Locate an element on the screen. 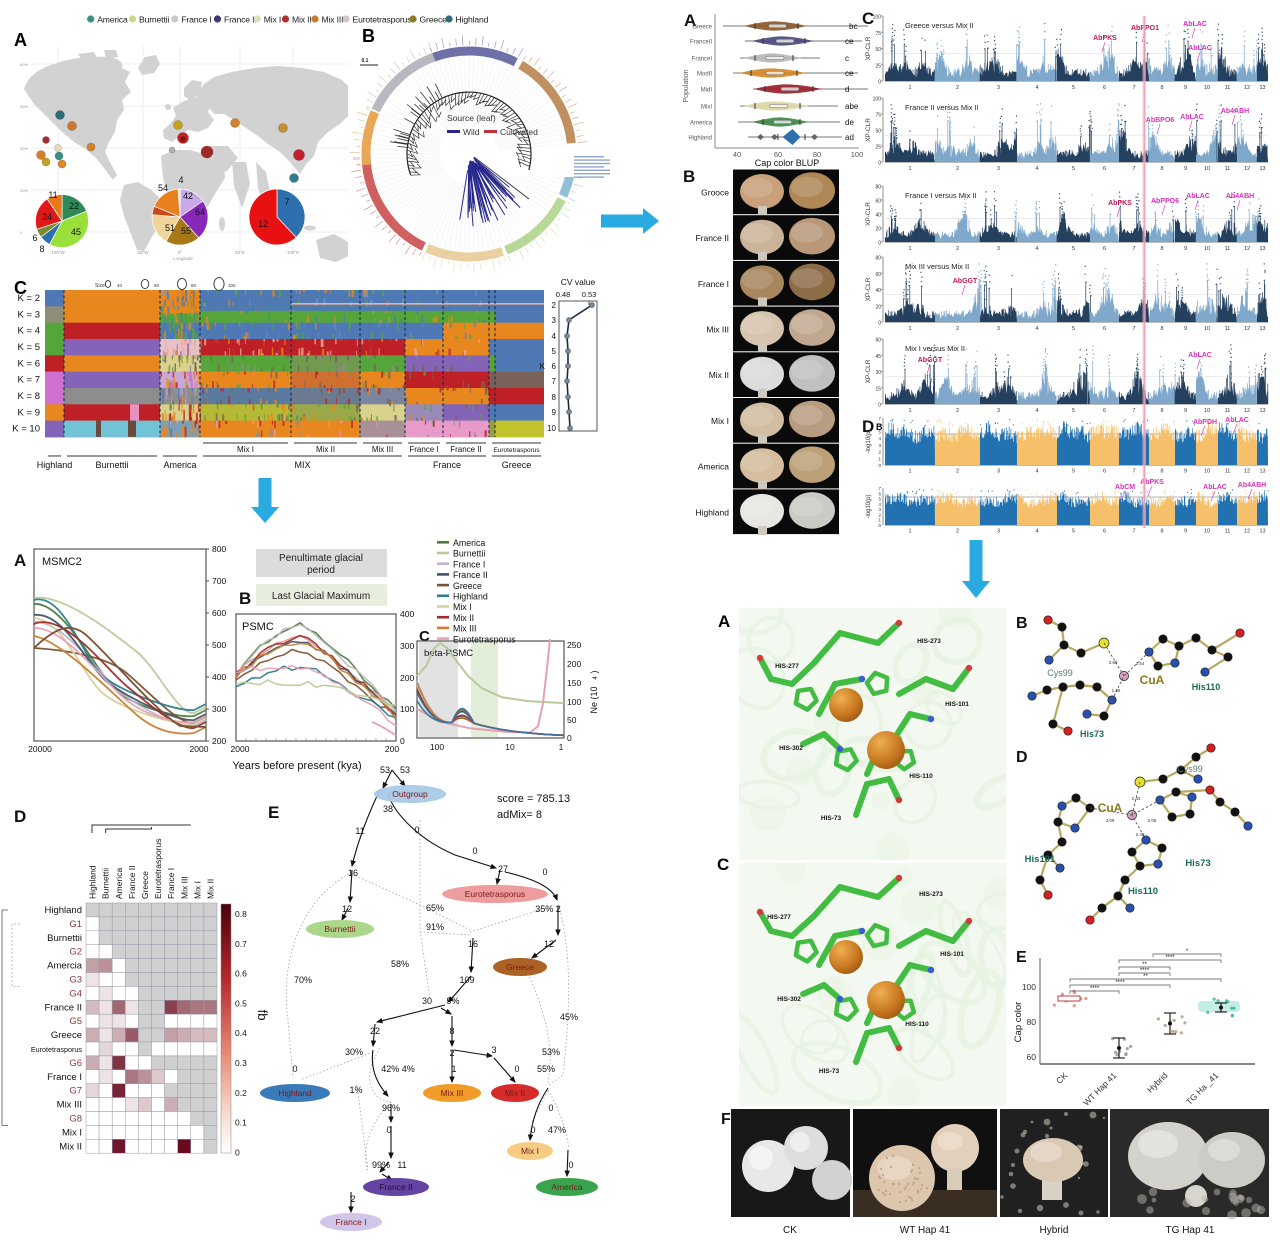 Image resolution: width=1280 pixels, height=1246 pixels. svg-text: 800 is located at coordinates (219, 549).